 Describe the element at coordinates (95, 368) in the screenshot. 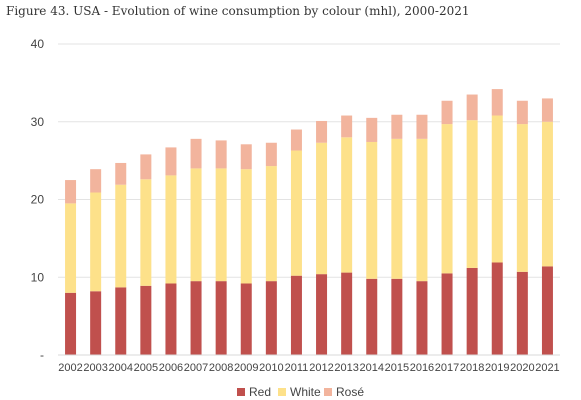

I see `x-tick-label: 2003` at that location.